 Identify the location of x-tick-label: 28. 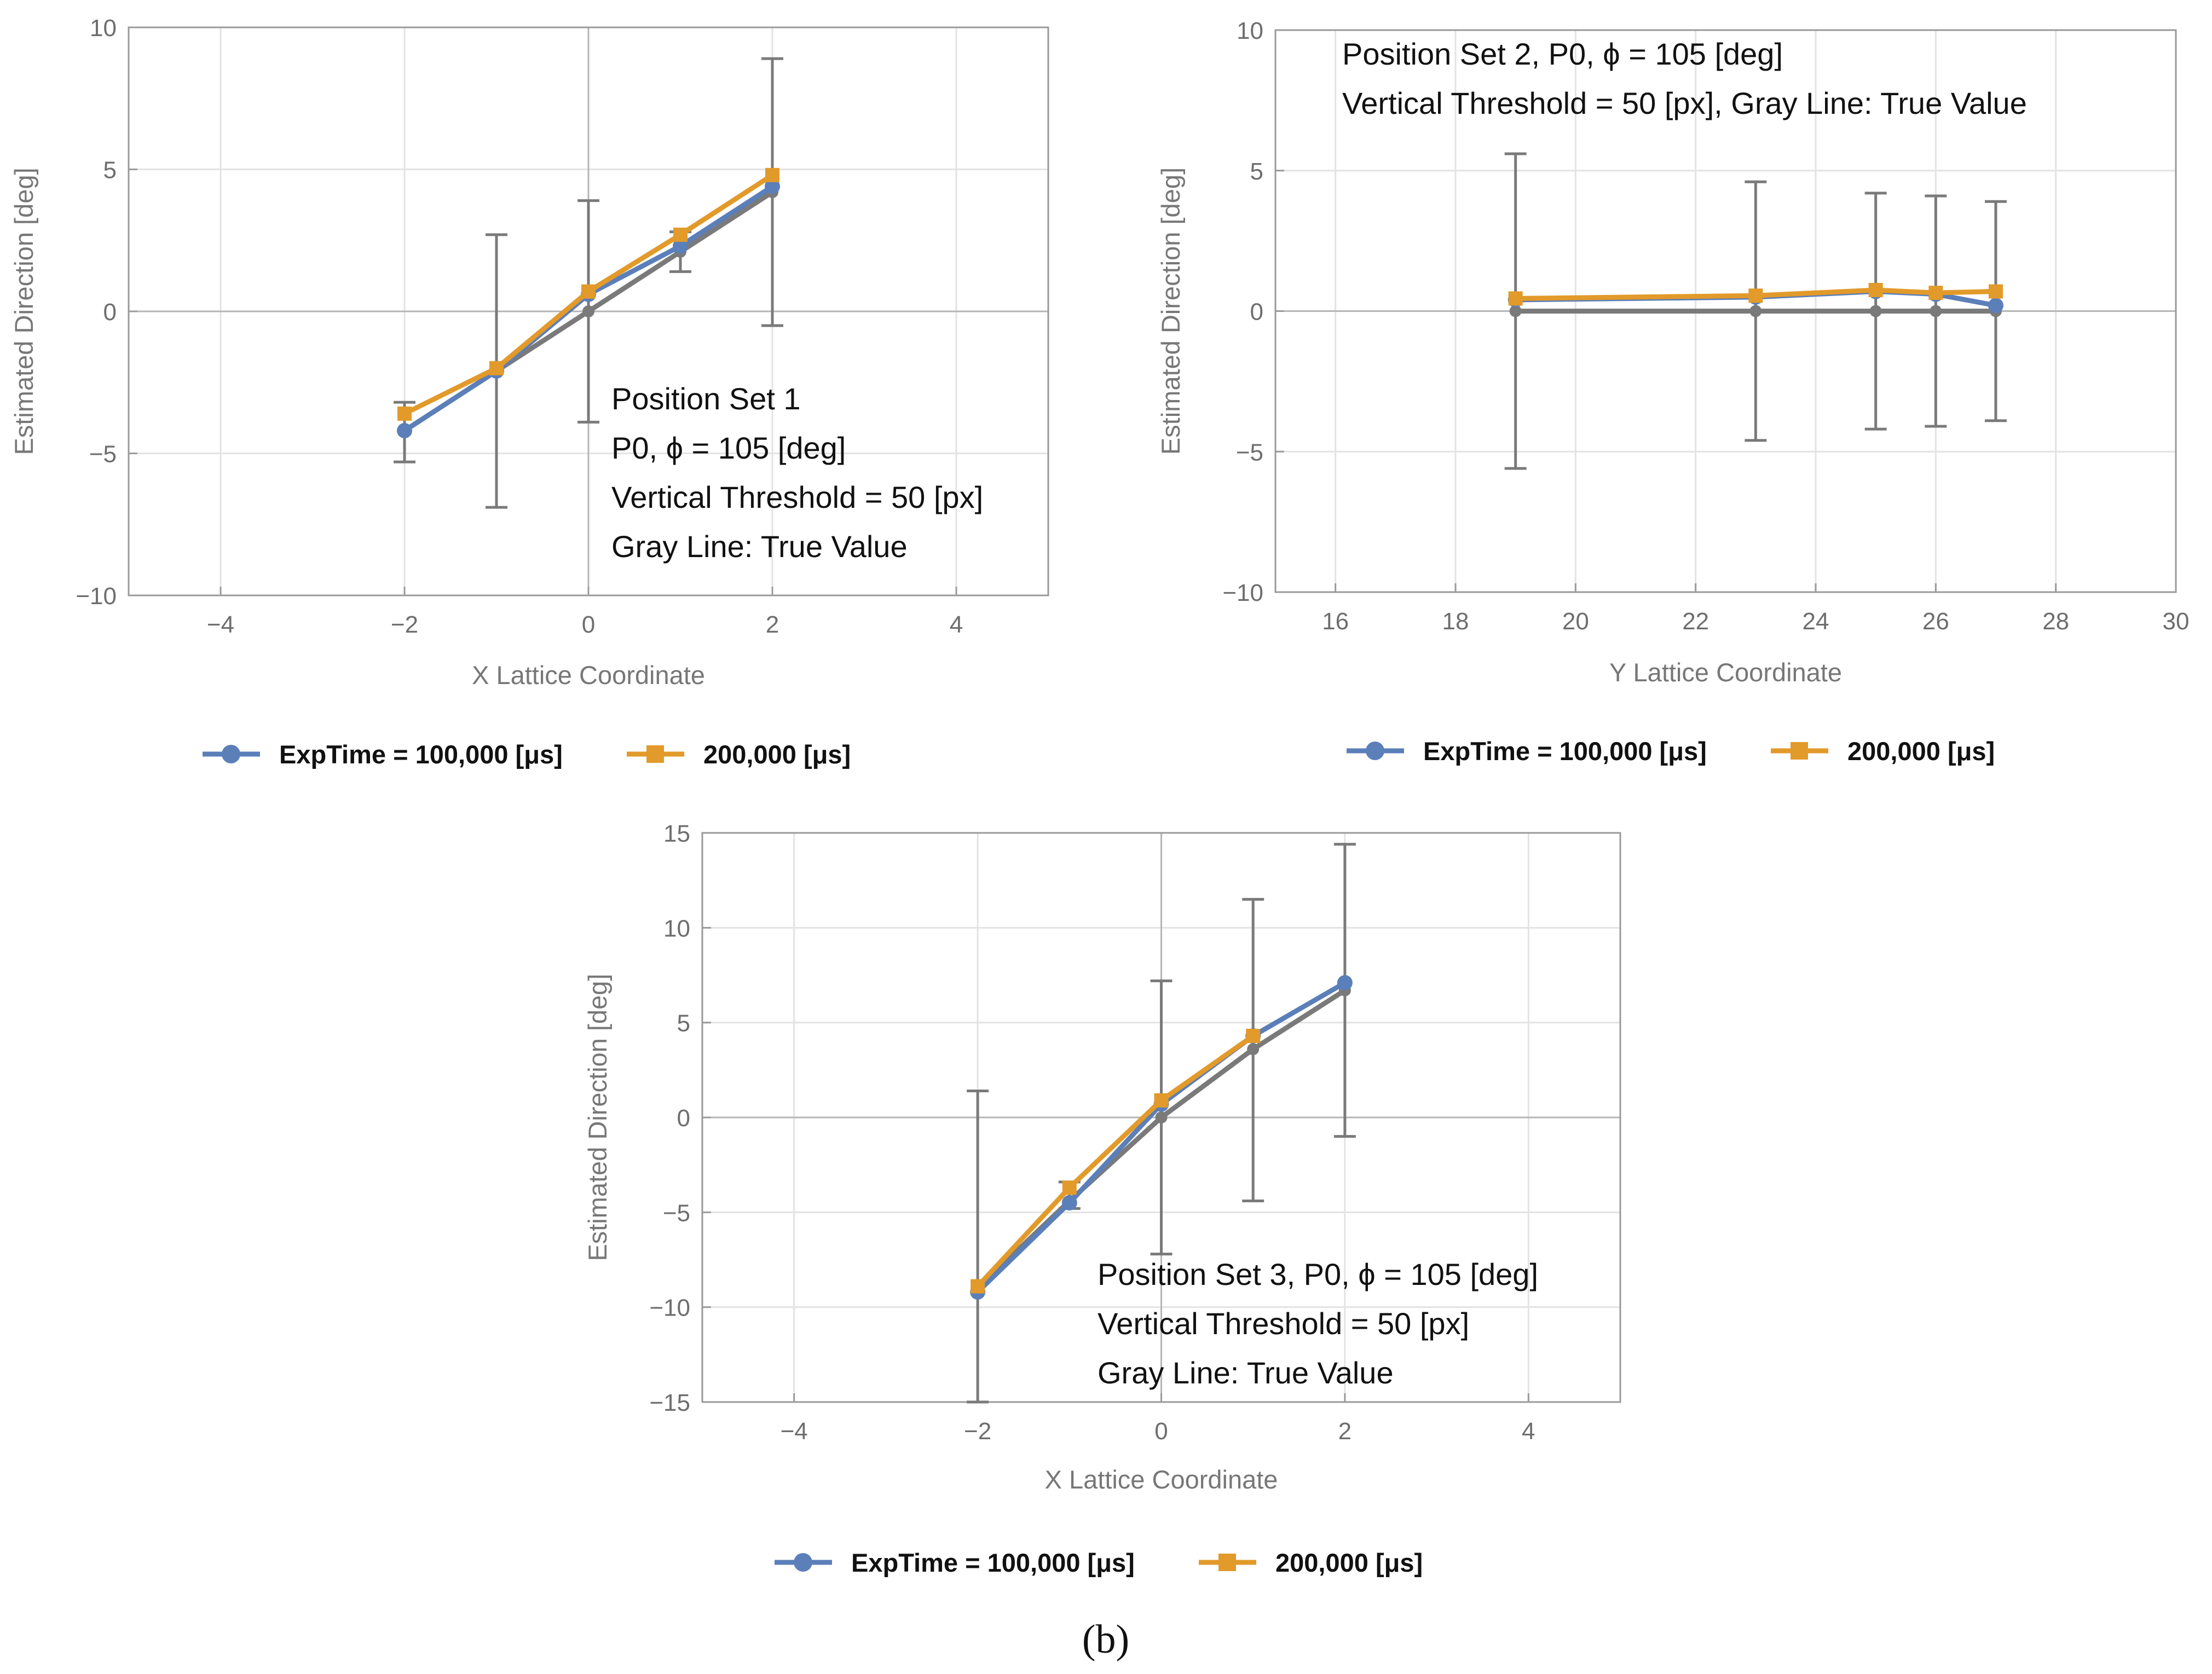
(2055, 621).